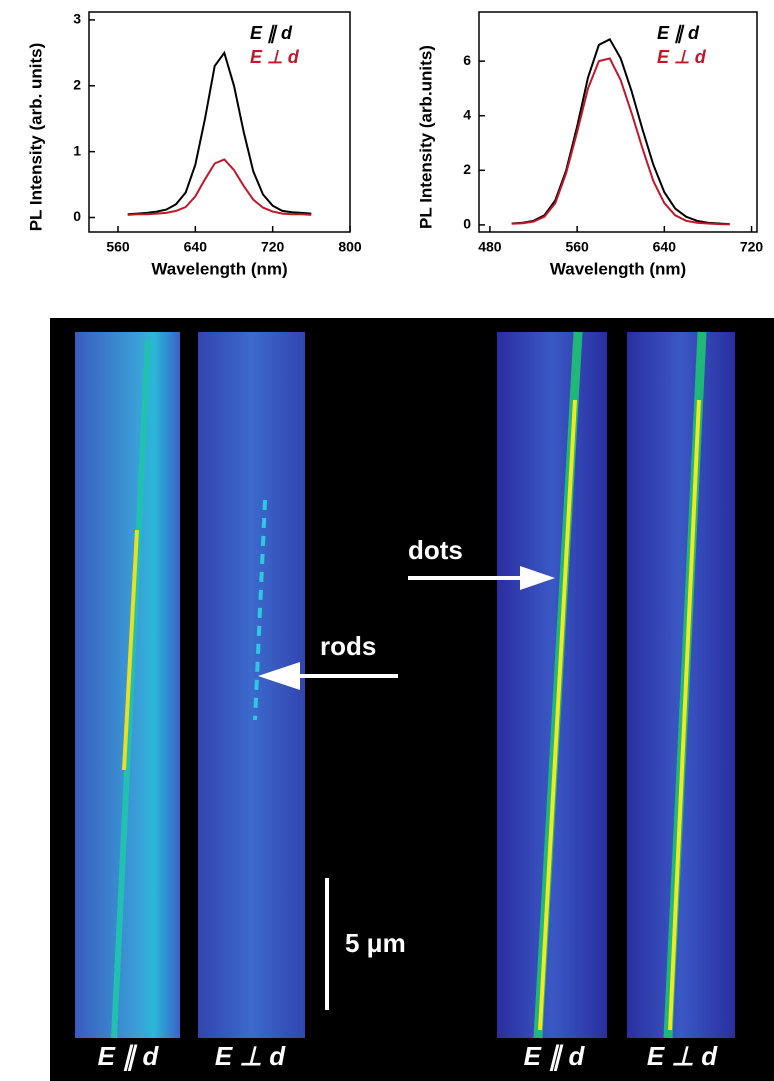 The image size is (774, 1081). Describe the element at coordinates (375, 943) in the screenshot. I see `scale-bar-label: 5 μm` at that location.